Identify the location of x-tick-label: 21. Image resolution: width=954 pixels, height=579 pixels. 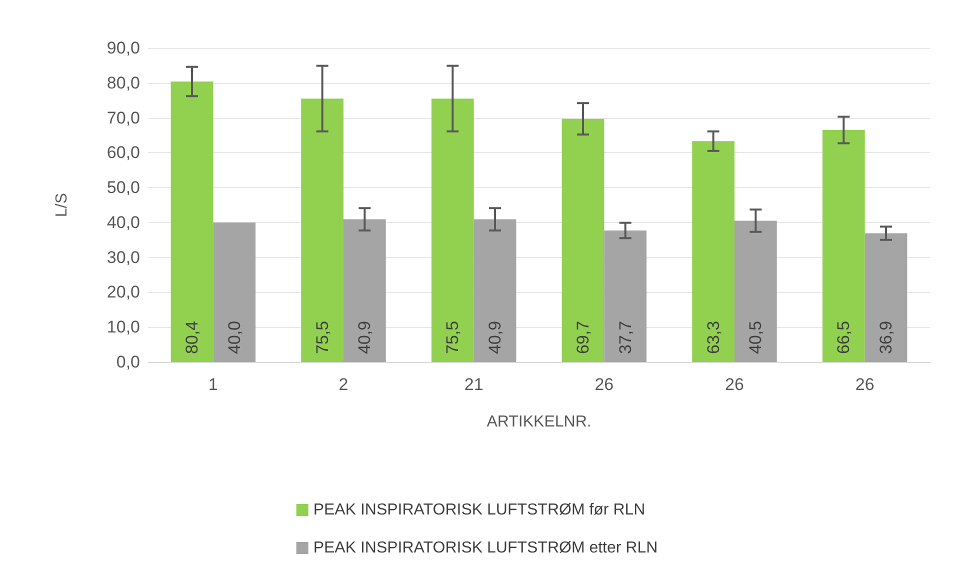
(474, 384).